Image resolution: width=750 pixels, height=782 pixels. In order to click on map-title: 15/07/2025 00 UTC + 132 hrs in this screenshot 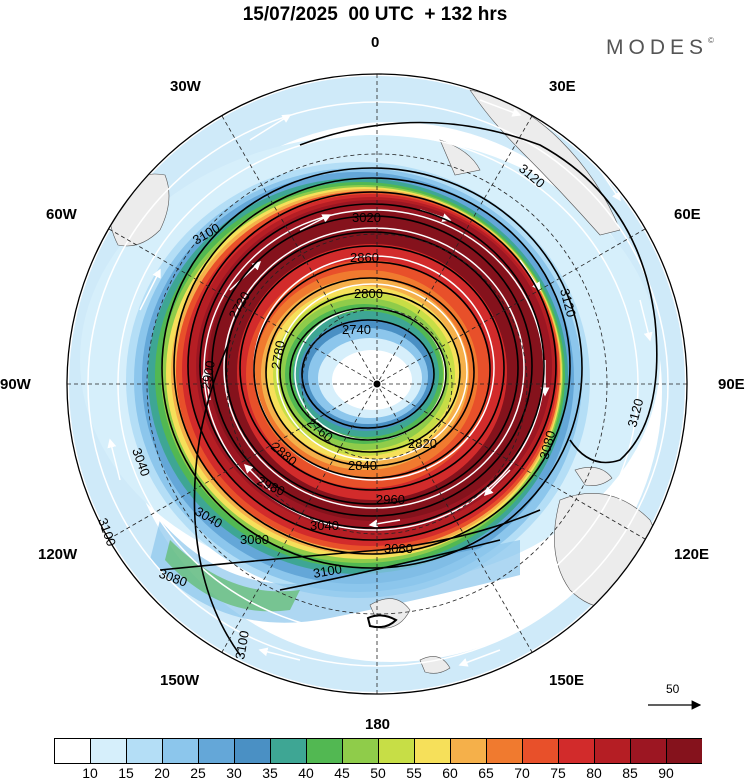, I will do `click(375, 14)`.